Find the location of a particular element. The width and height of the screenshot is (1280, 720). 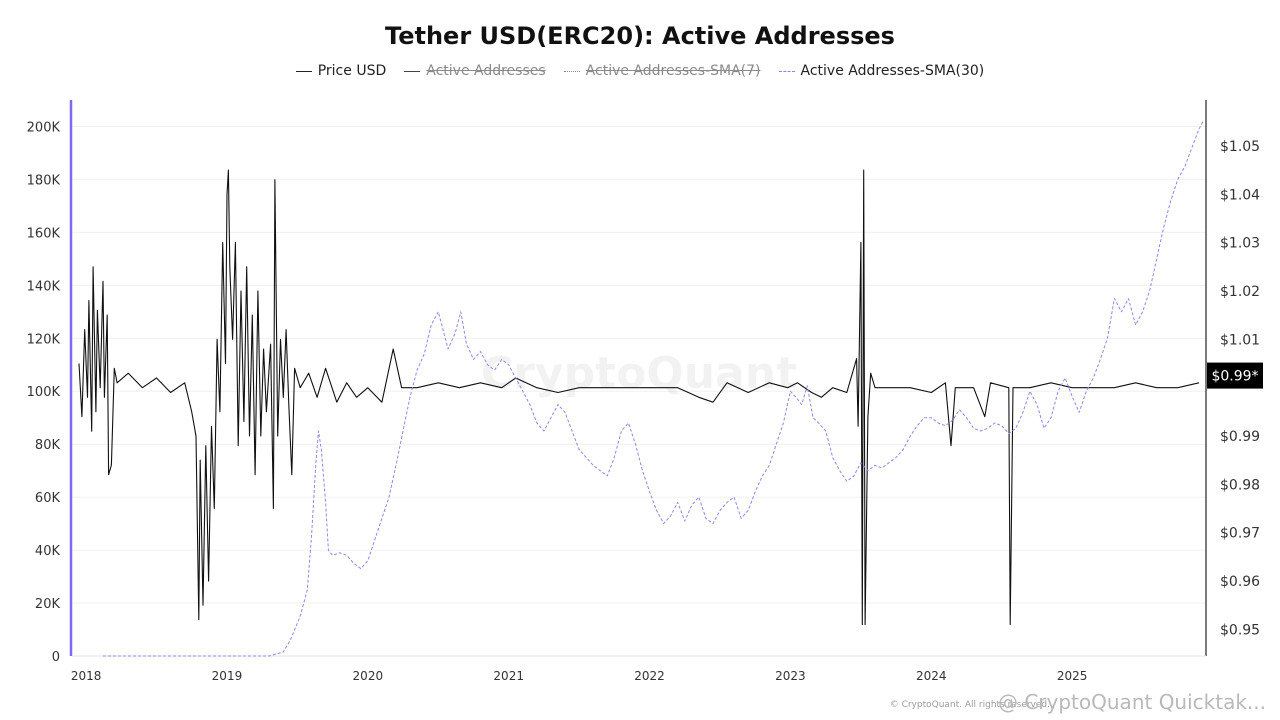

x-tick-label: 2024 is located at coordinates (931, 676).